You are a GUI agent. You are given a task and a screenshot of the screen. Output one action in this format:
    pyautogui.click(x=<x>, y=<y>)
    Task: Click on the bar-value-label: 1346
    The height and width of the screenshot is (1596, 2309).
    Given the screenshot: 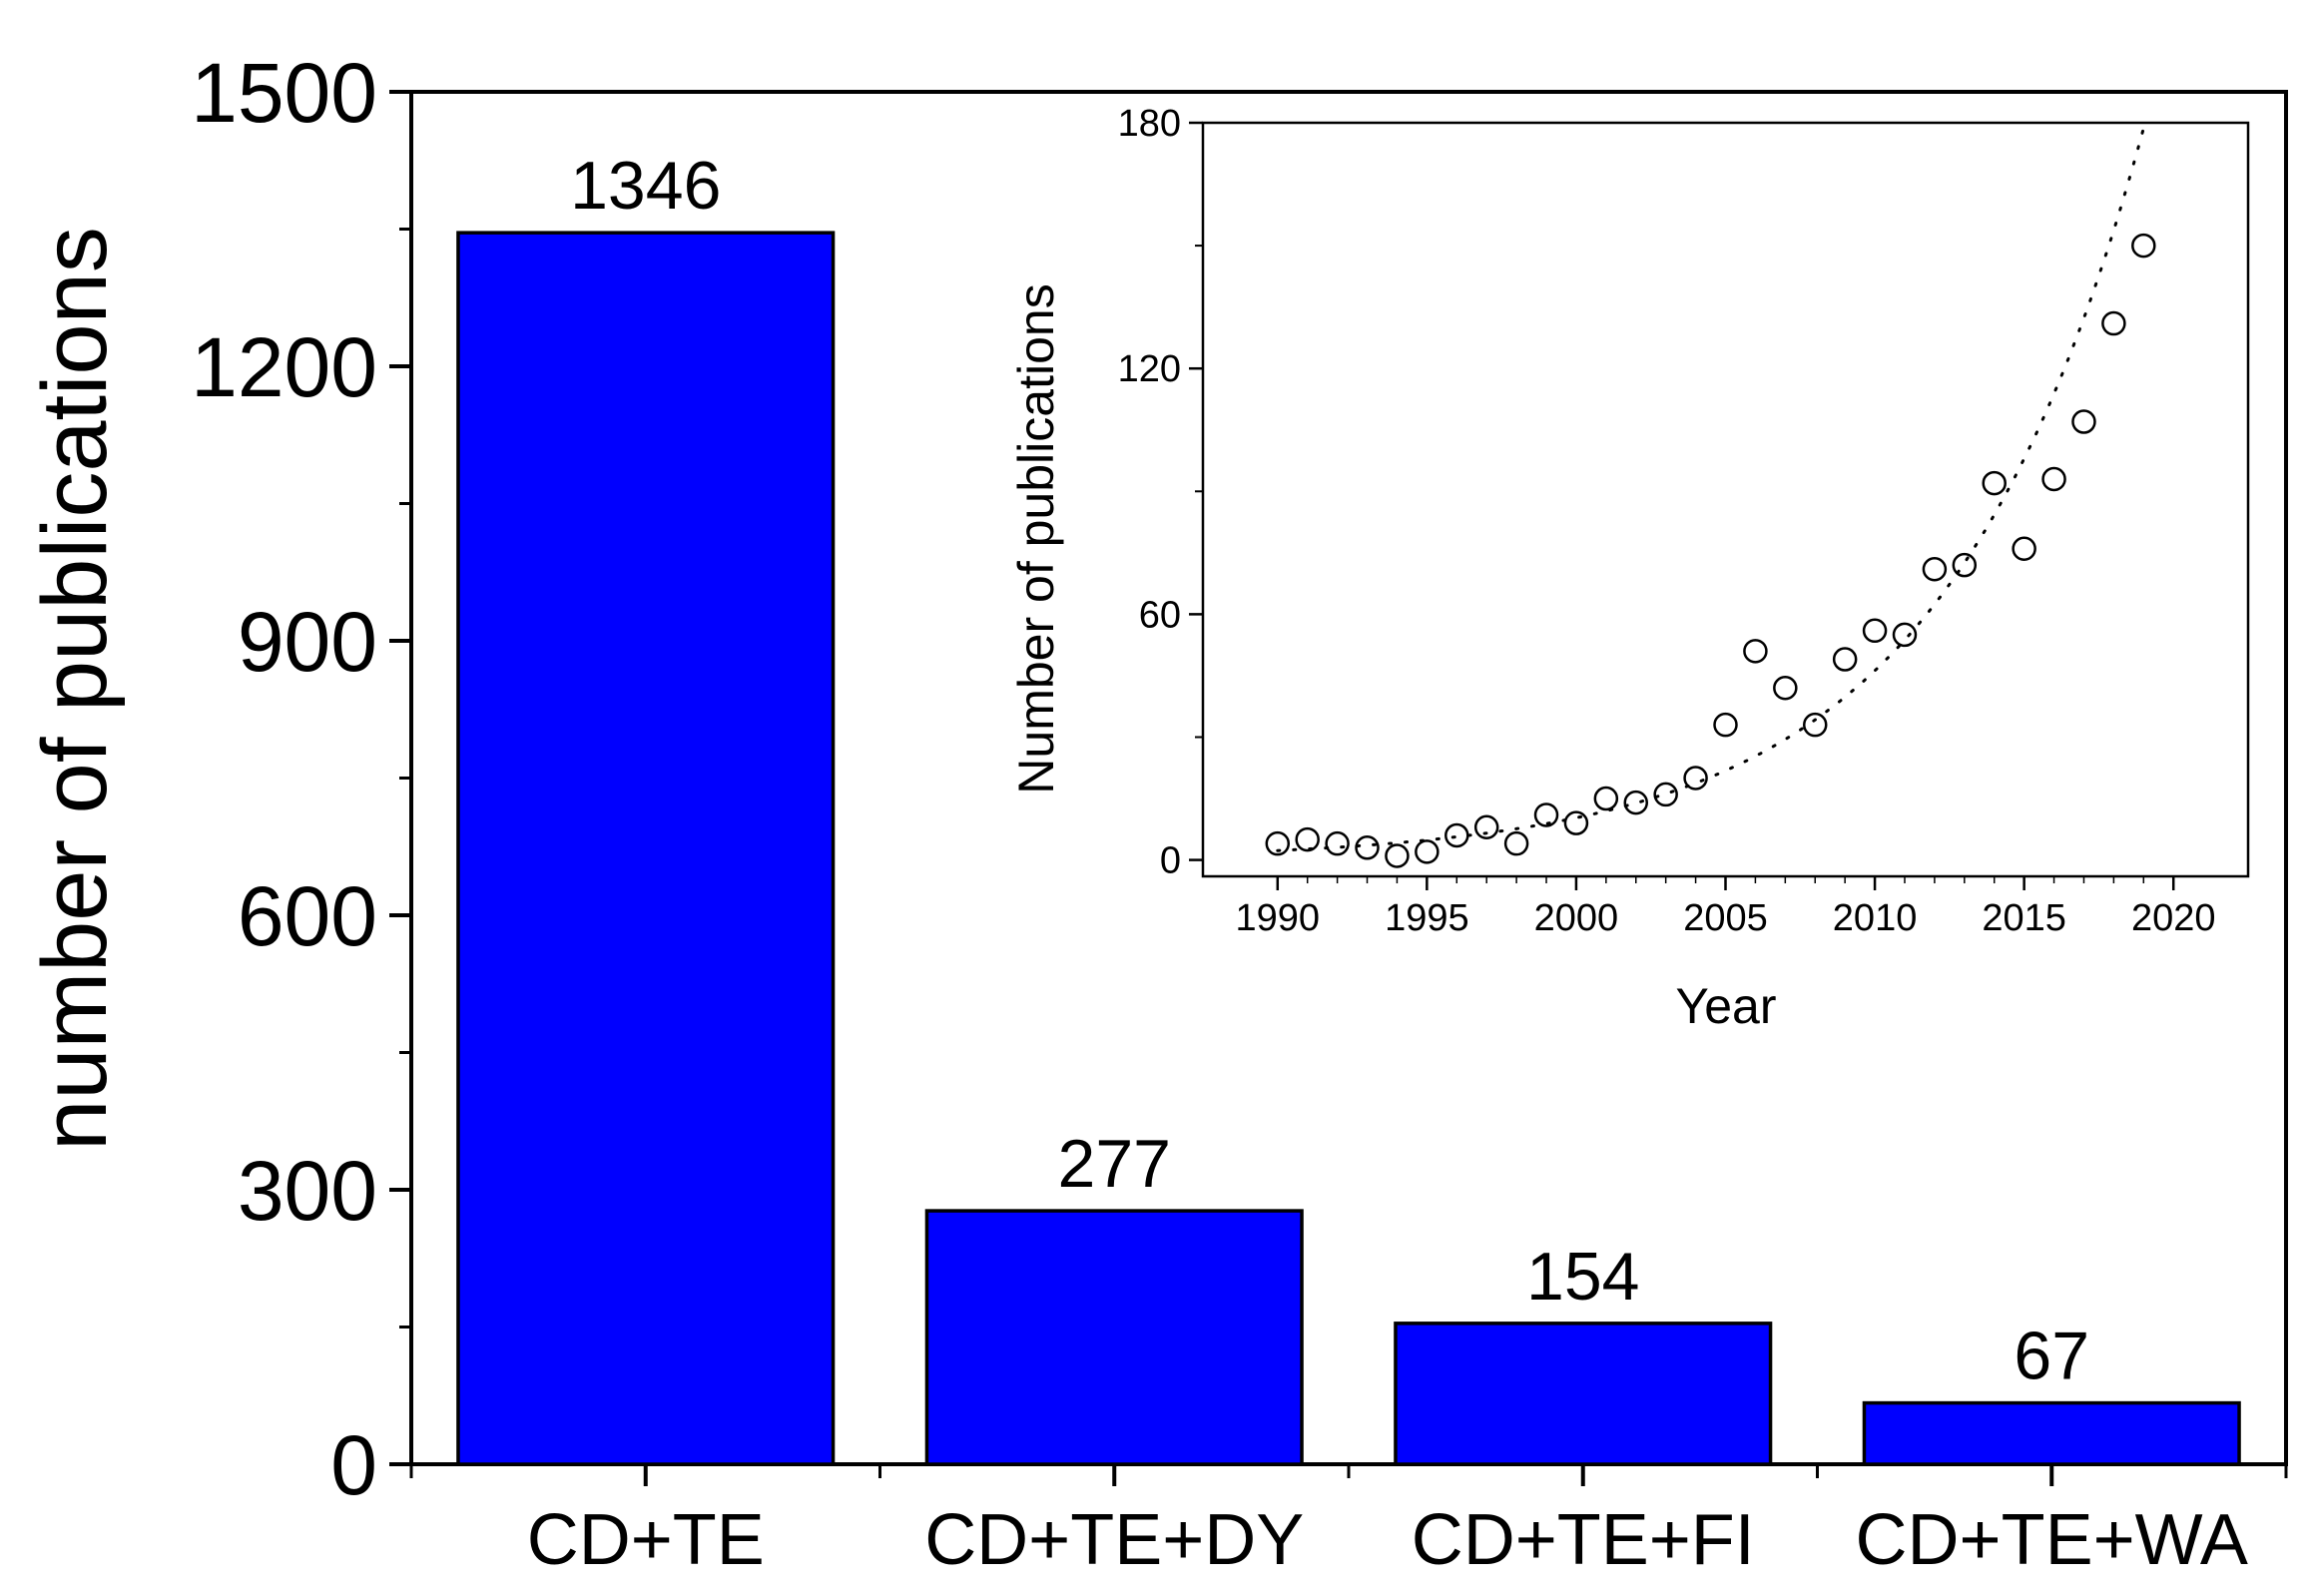 What is the action you would take?
    pyautogui.click(x=645, y=186)
    